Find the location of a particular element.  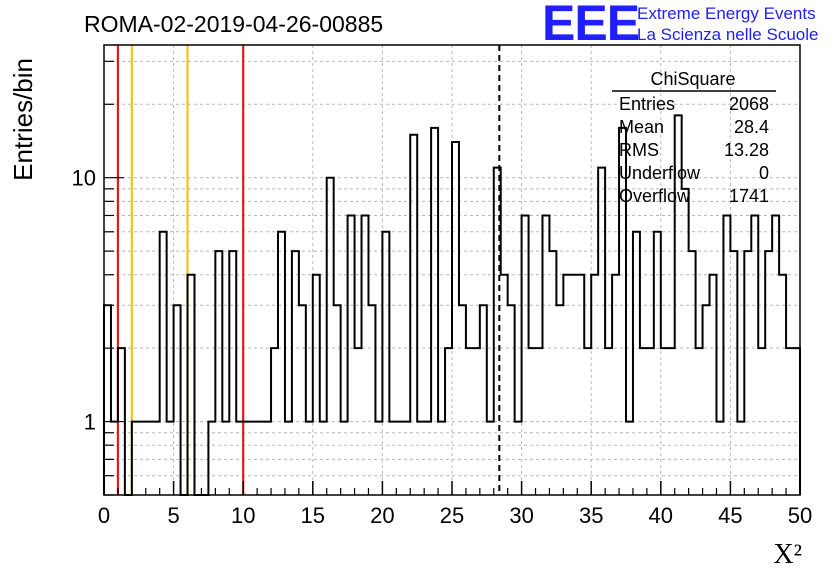

y-axis-label: Entries/bin is located at coordinates (23, 119).